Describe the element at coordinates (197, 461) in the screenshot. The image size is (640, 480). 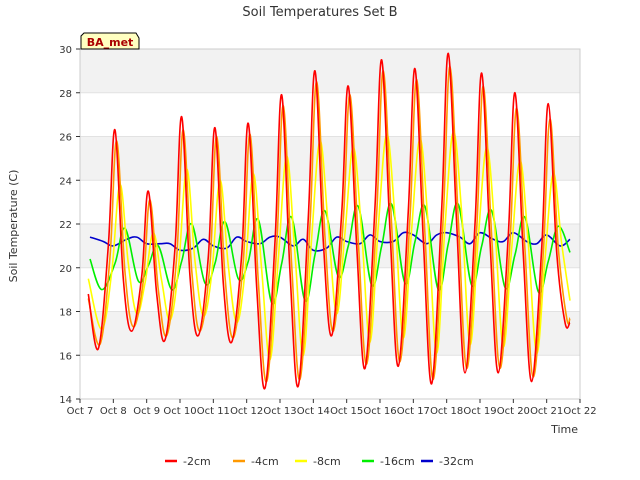
I see `legend-label: -2cm` at that location.